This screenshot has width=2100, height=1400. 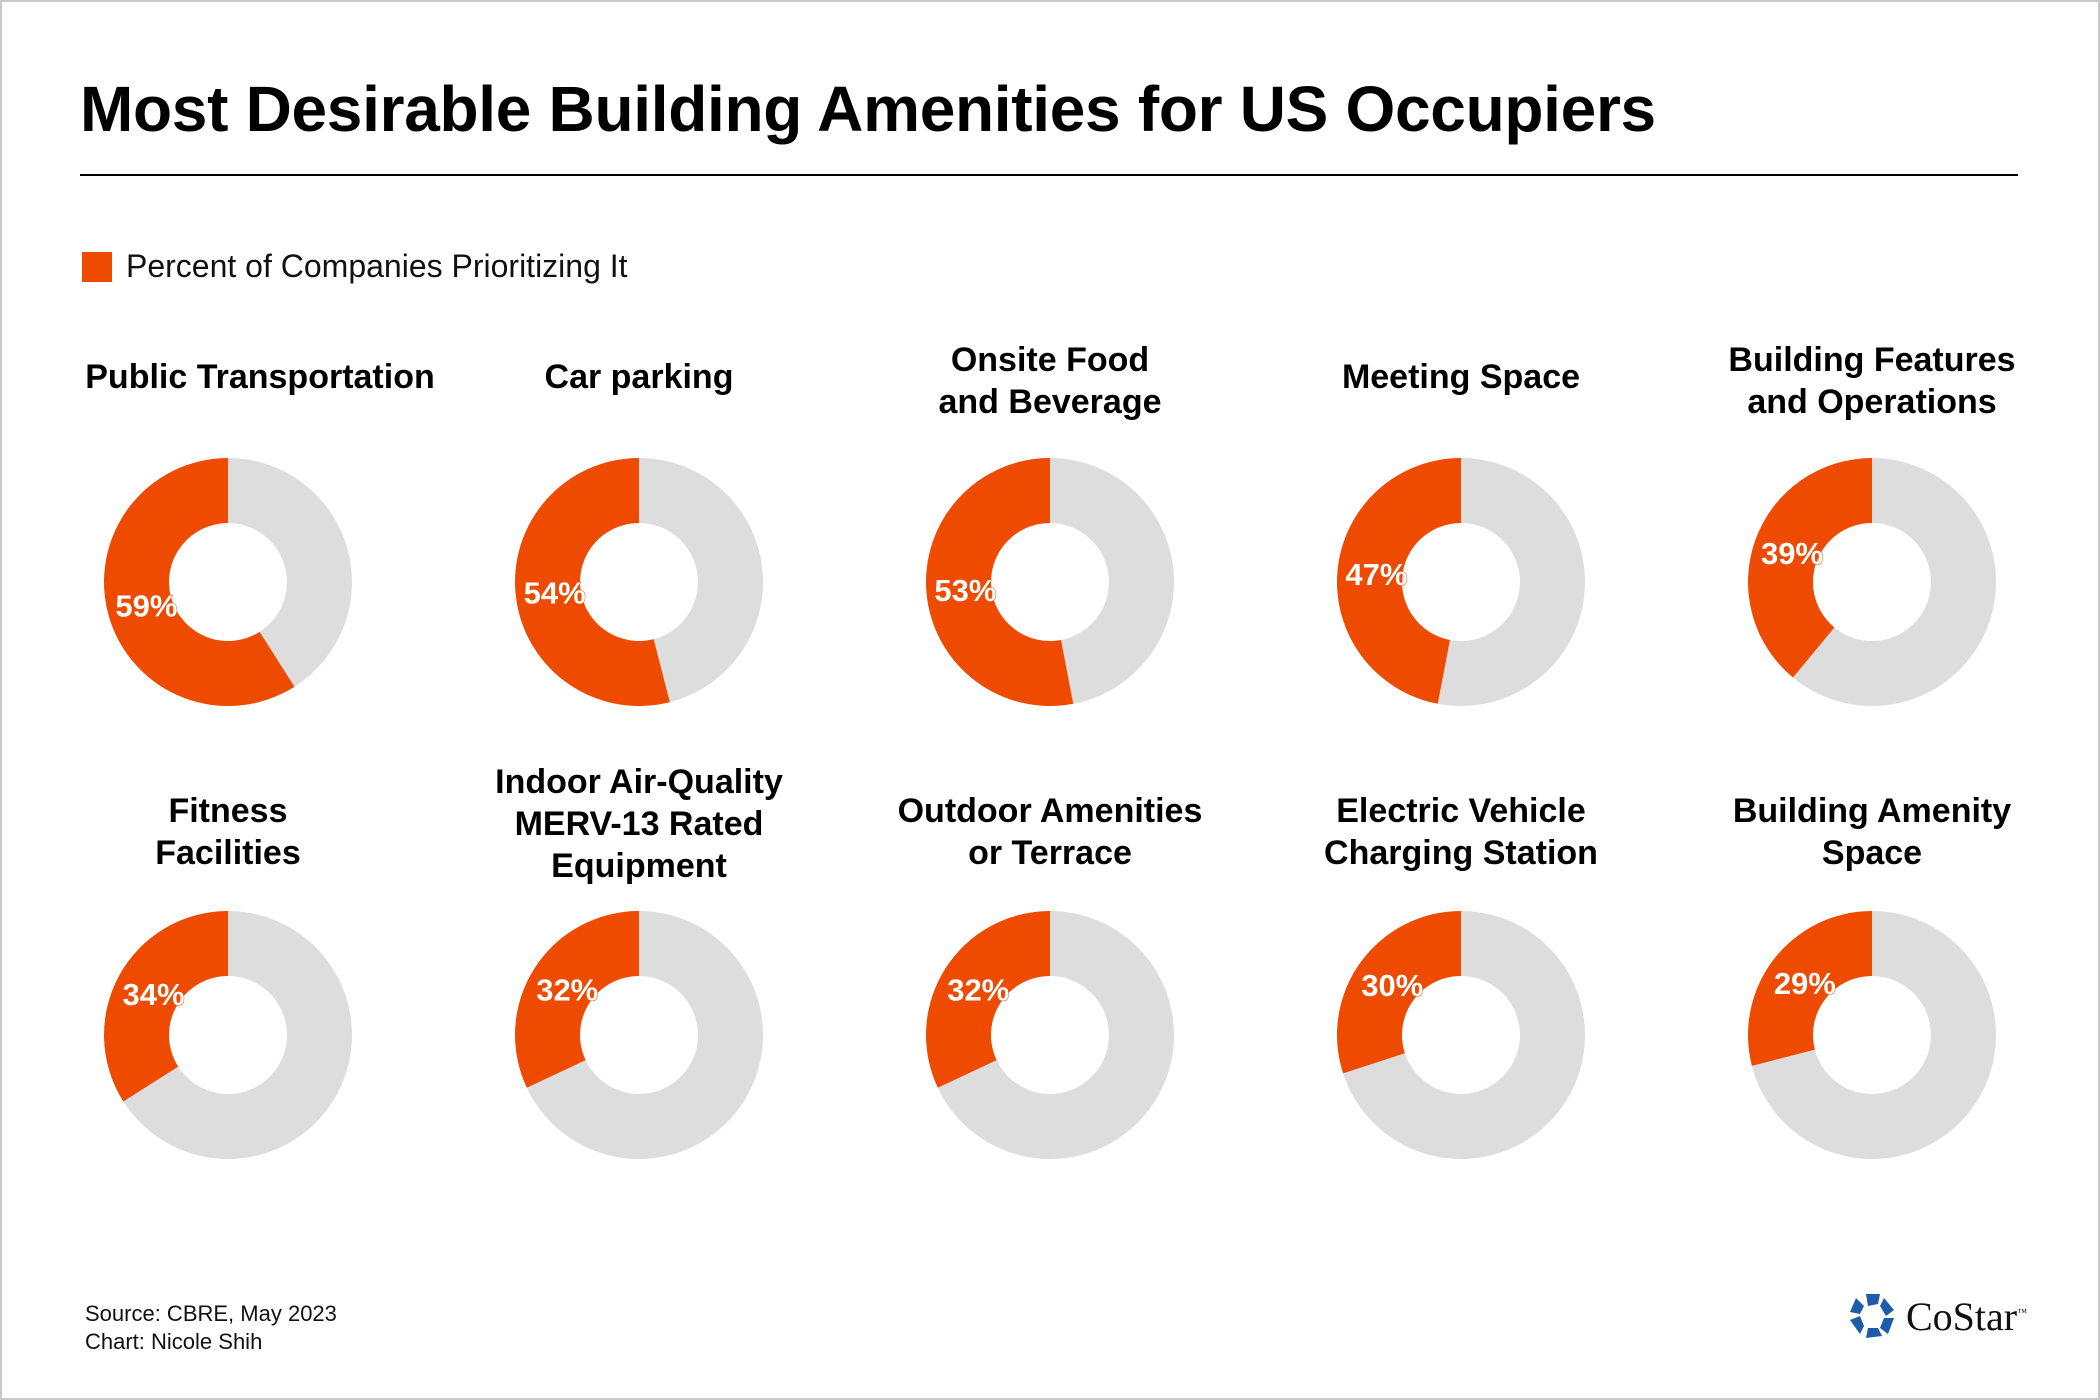 I want to click on category-label: Car parking, so click(x=639, y=377).